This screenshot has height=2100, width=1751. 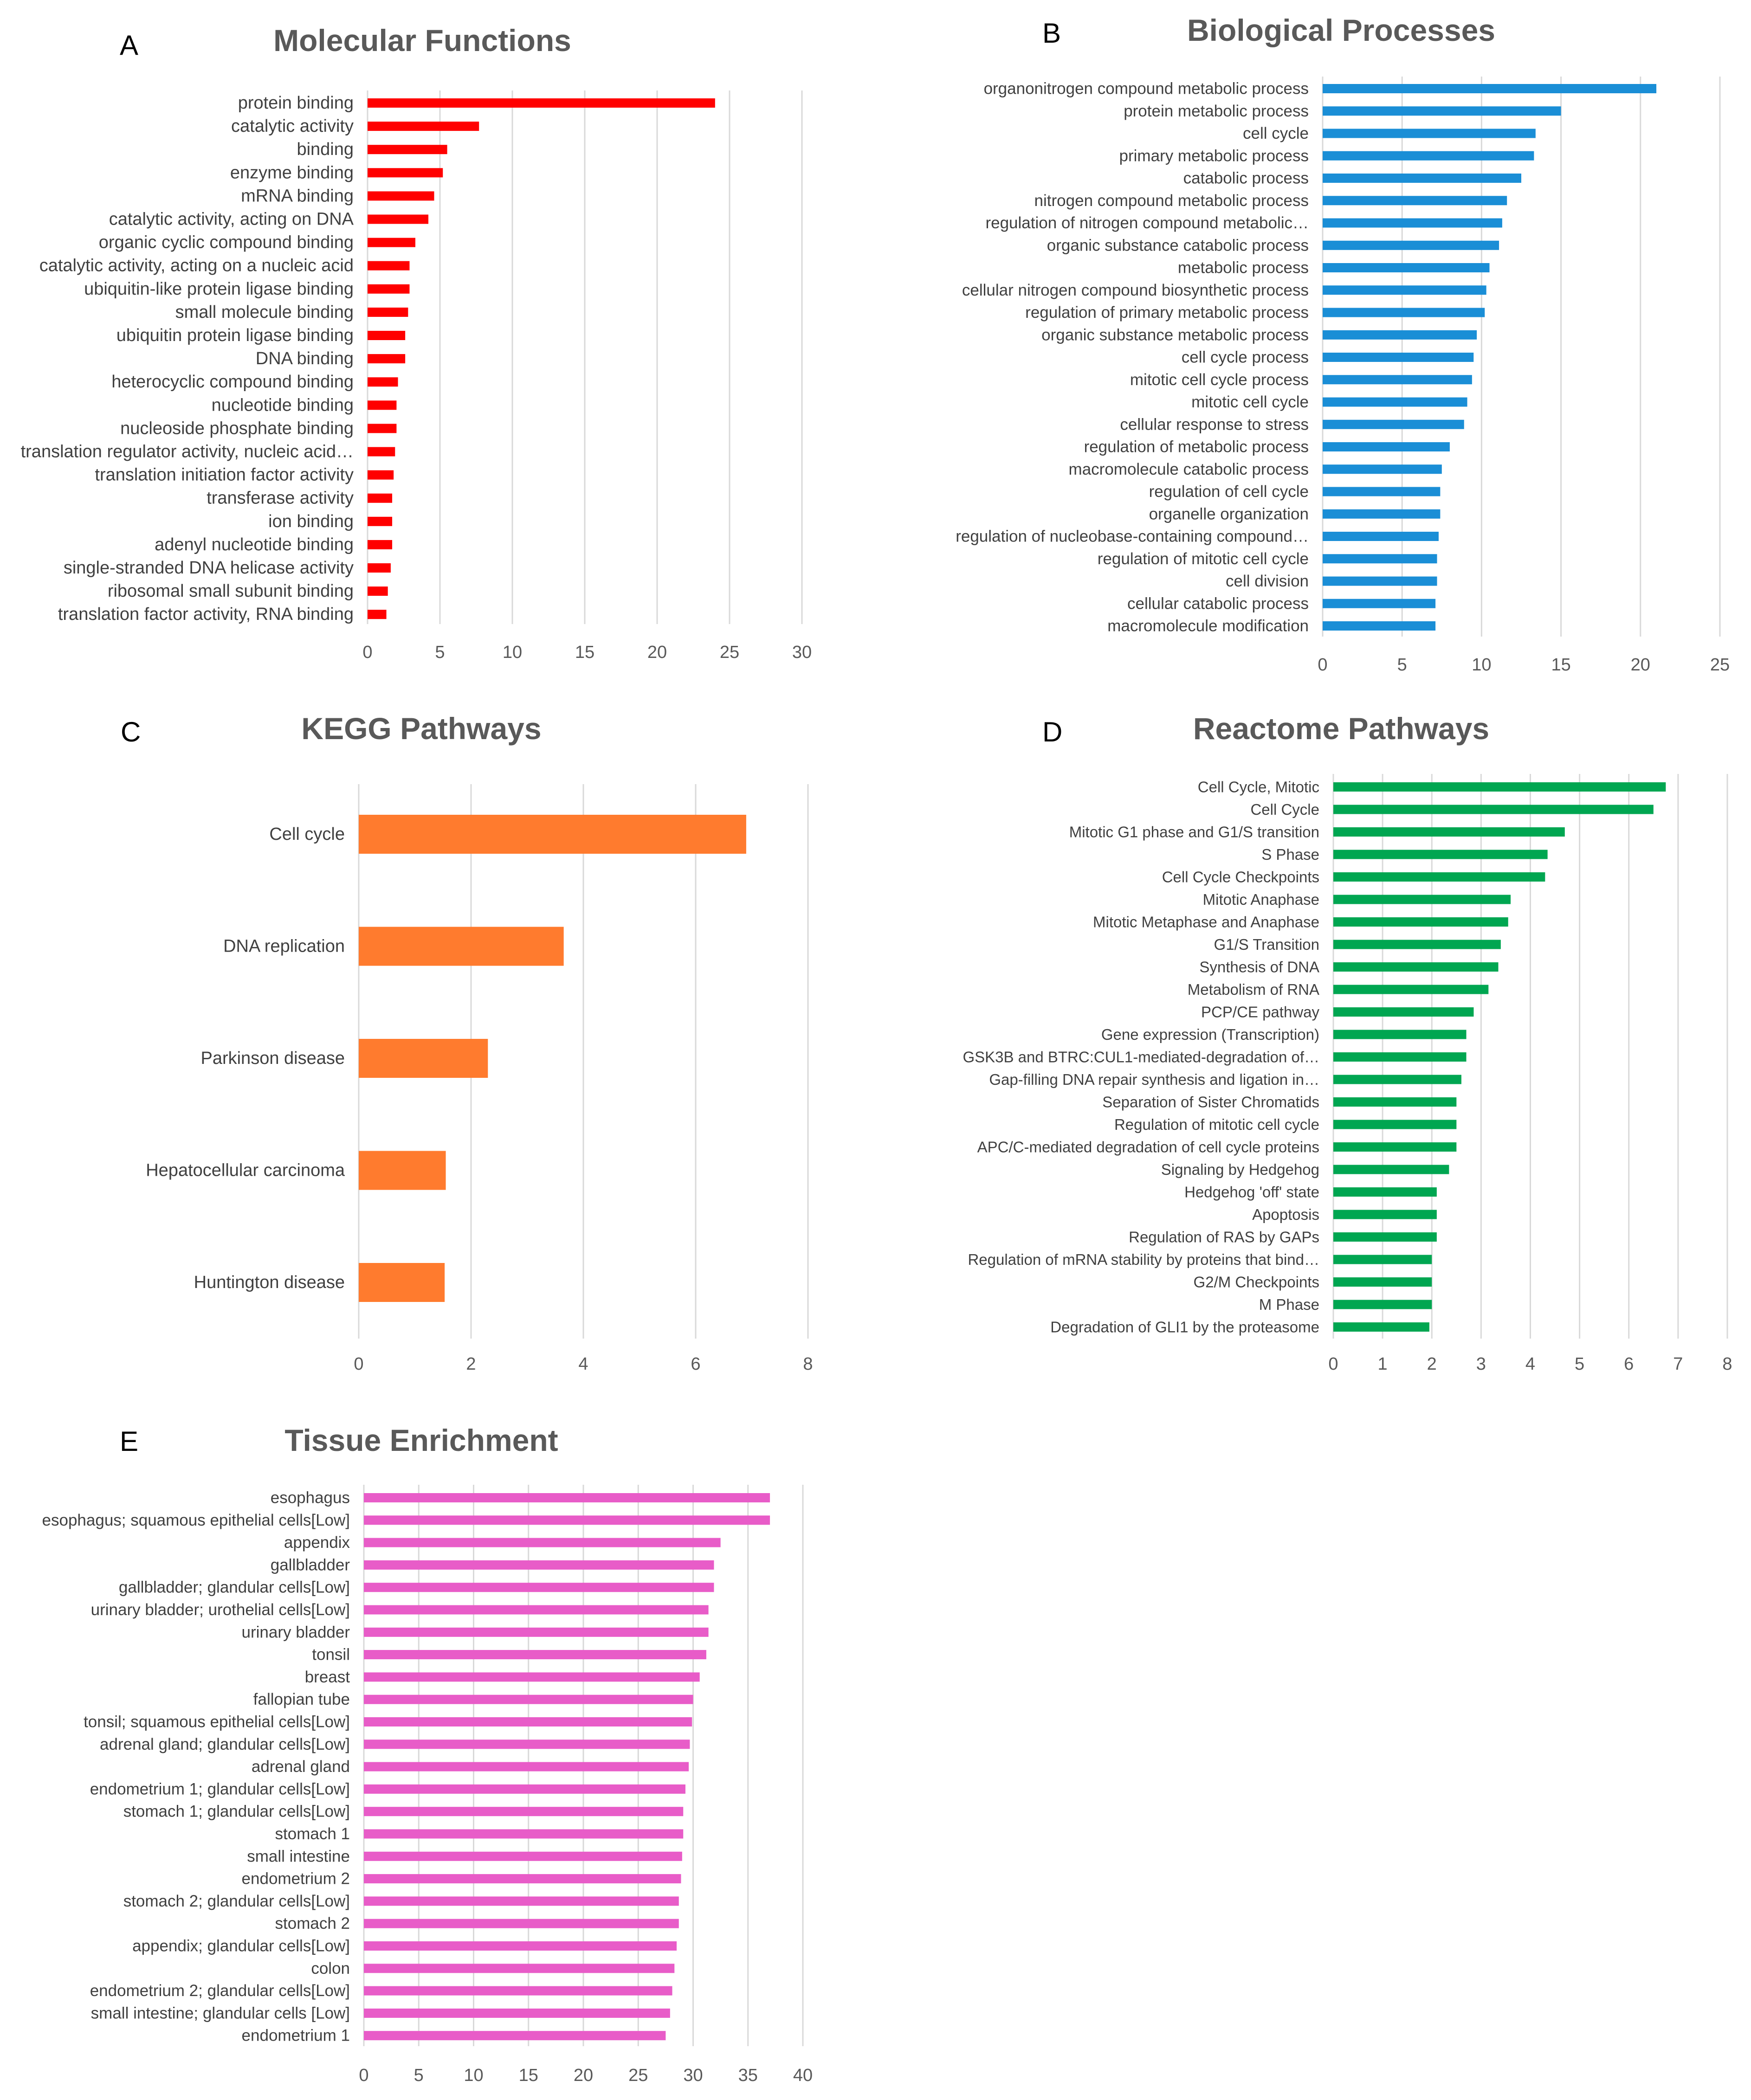 I want to click on panel-c-letter: C, so click(x=131, y=732).